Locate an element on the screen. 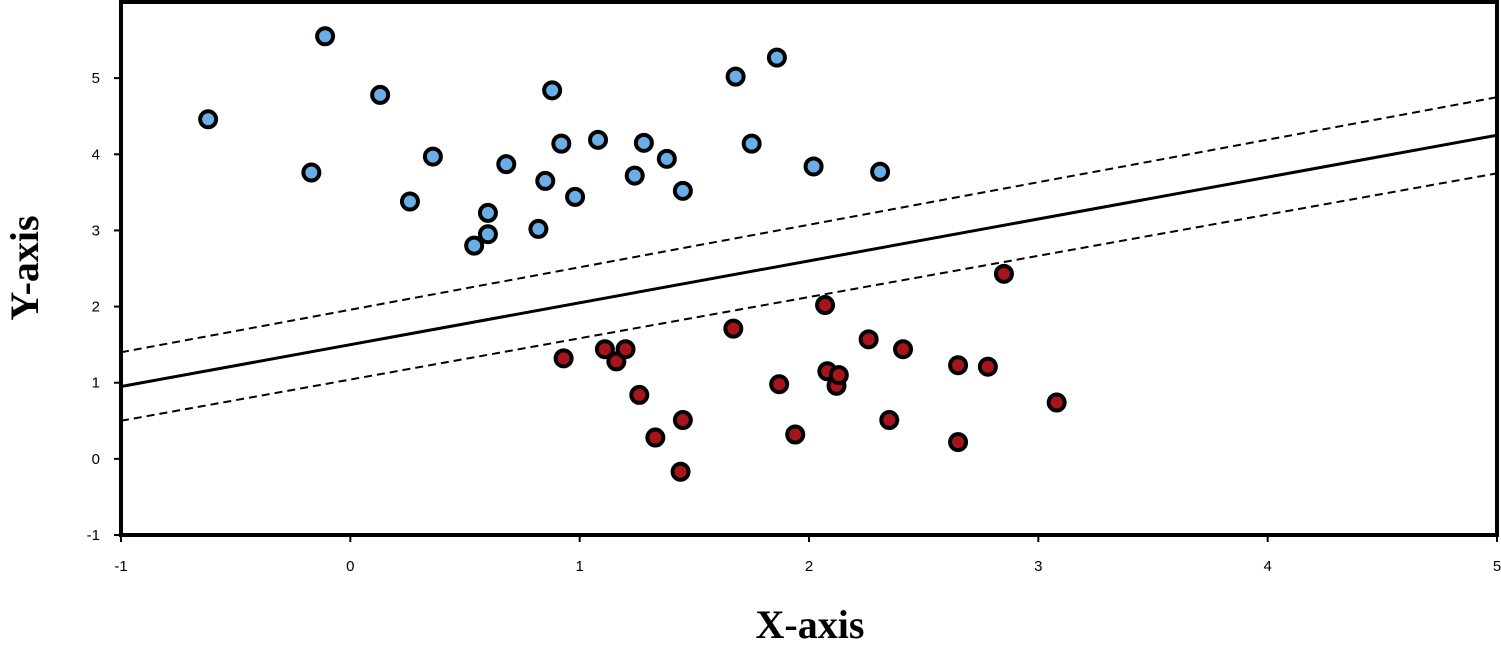 Image resolution: width=1501 pixels, height=653 pixels. y-axis-label: Y-axis is located at coordinates (24, 267).